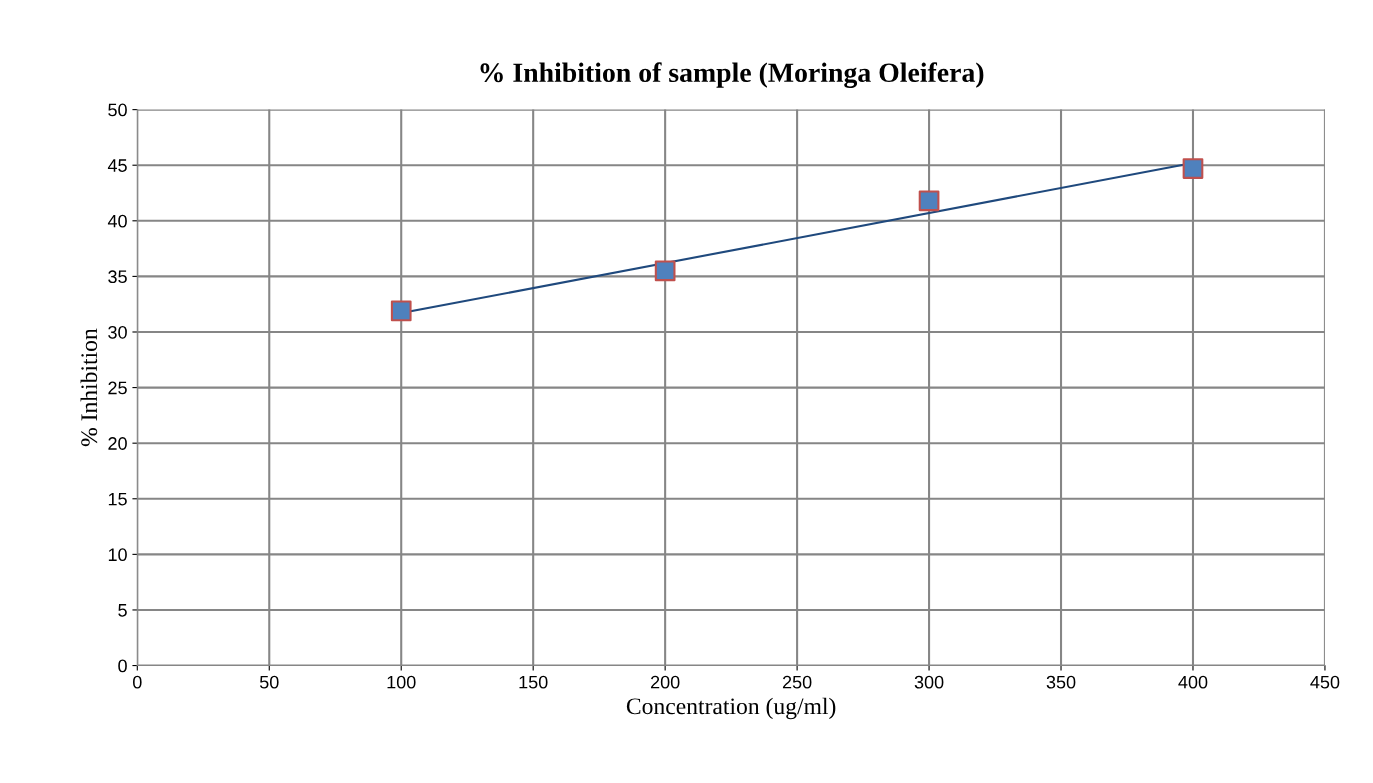 This screenshot has width=1373, height=783. Describe the element at coordinates (117, 221) in the screenshot. I see `y-tick-label: 40` at that location.